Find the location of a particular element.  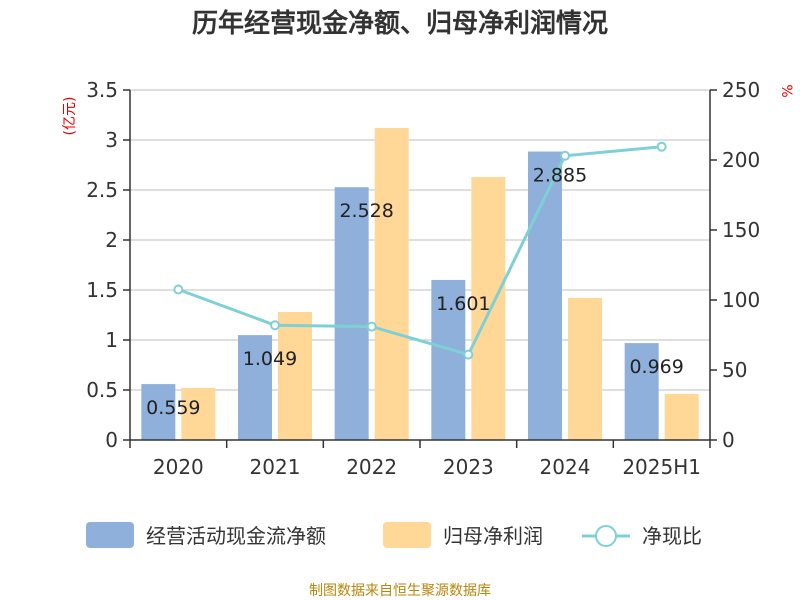

x-tick-label: 2021 is located at coordinates (275, 467).